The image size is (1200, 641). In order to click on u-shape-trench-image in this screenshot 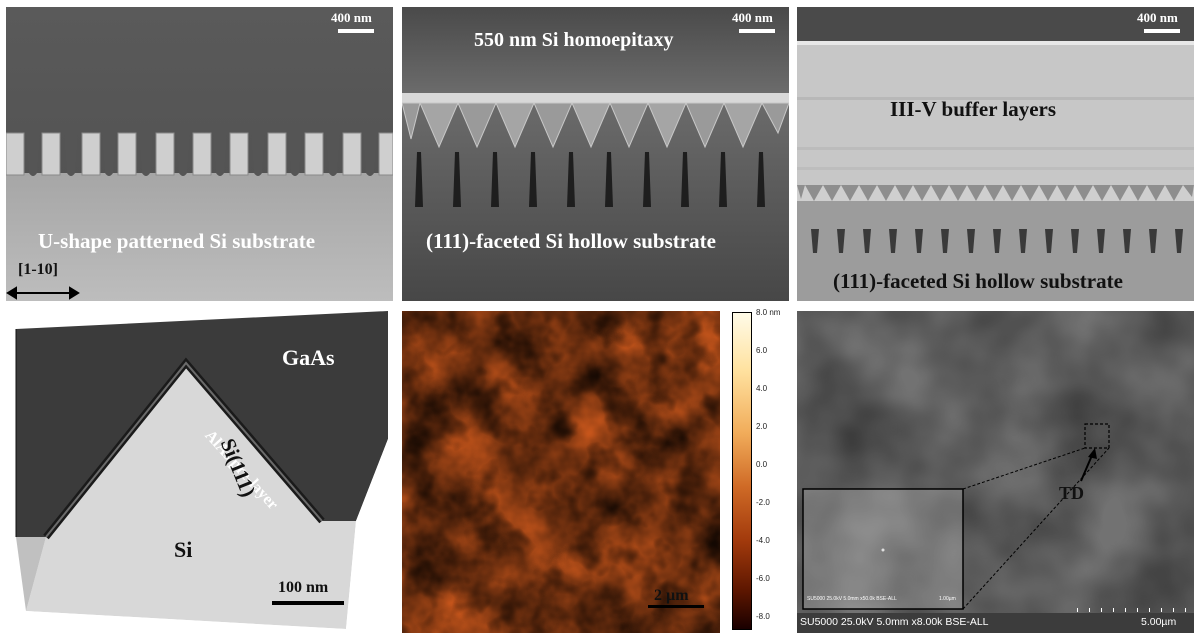, I will do `click(199, 154)`.